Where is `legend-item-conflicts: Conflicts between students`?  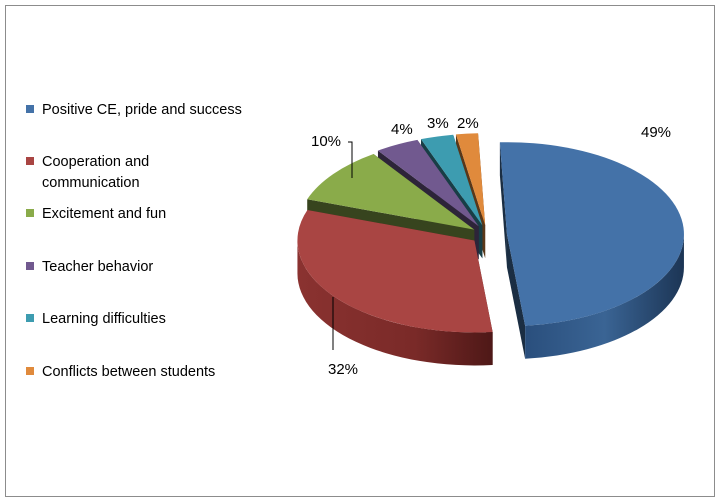
legend-item-conflicts: Conflicts between students is located at coordinates (120, 372).